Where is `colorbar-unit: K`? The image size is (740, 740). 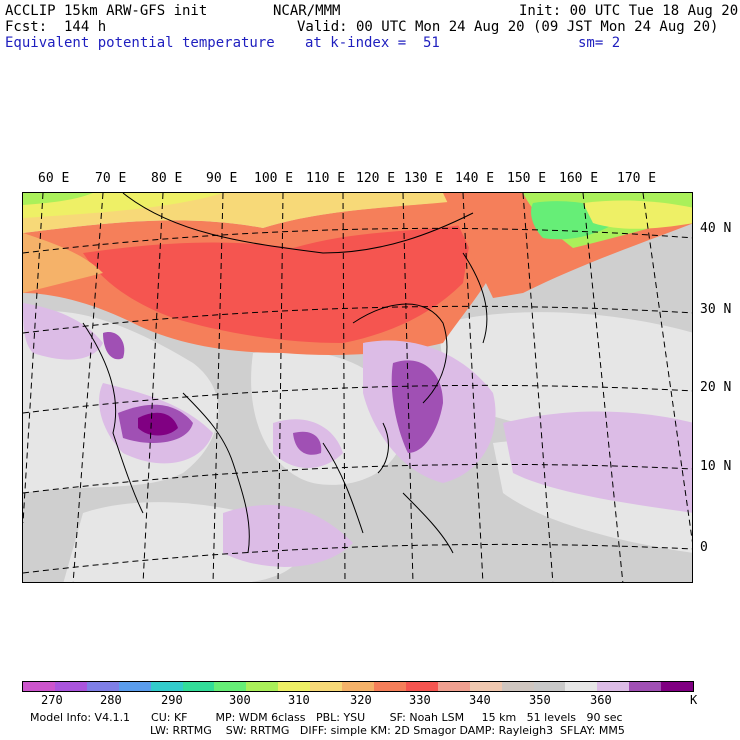 colorbar-unit: K is located at coordinates (694, 700).